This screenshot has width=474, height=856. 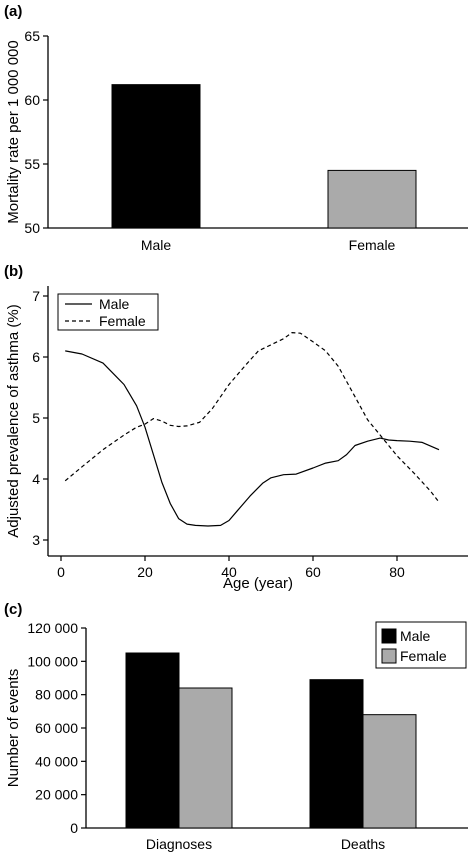 What do you see at coordinates (36, 418) in the screenshot?
I see `y-tick-label: 5` at bounding box center [36, 418].